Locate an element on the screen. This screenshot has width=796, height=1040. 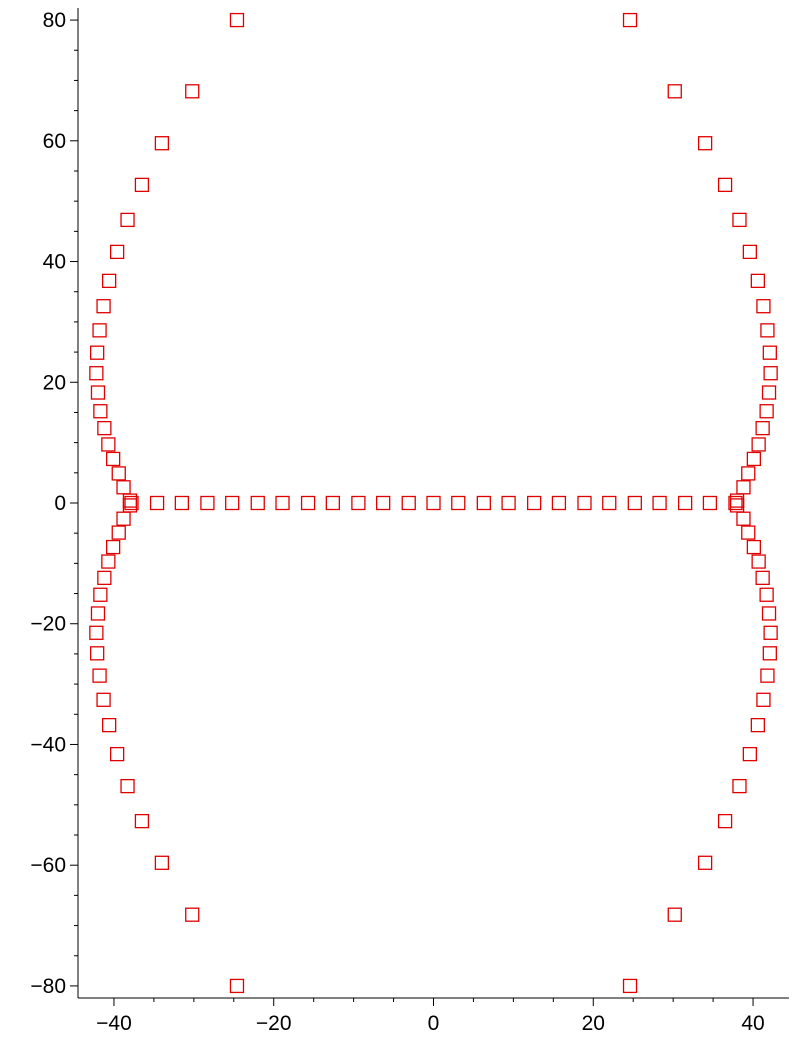
x-tick-label: 0 is located at coordinates (434, 1023).